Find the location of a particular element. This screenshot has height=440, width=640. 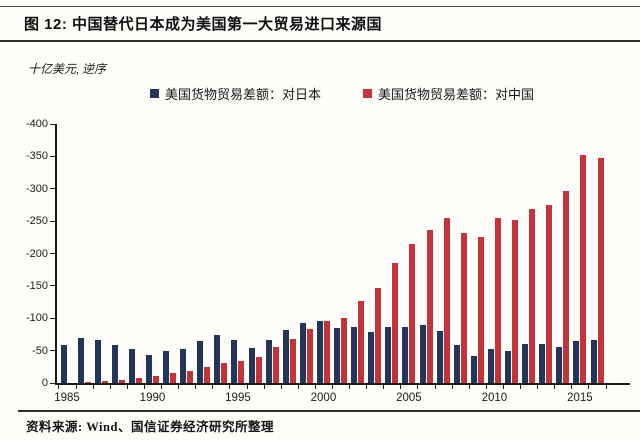

bar-china-1996 is located at coordinates (258, 370).